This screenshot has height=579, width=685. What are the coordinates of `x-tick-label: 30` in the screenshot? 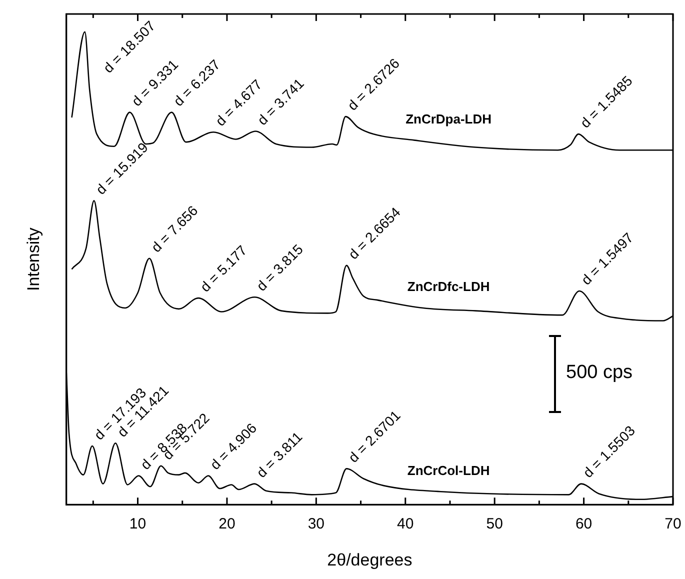 It's located at (316, 524).